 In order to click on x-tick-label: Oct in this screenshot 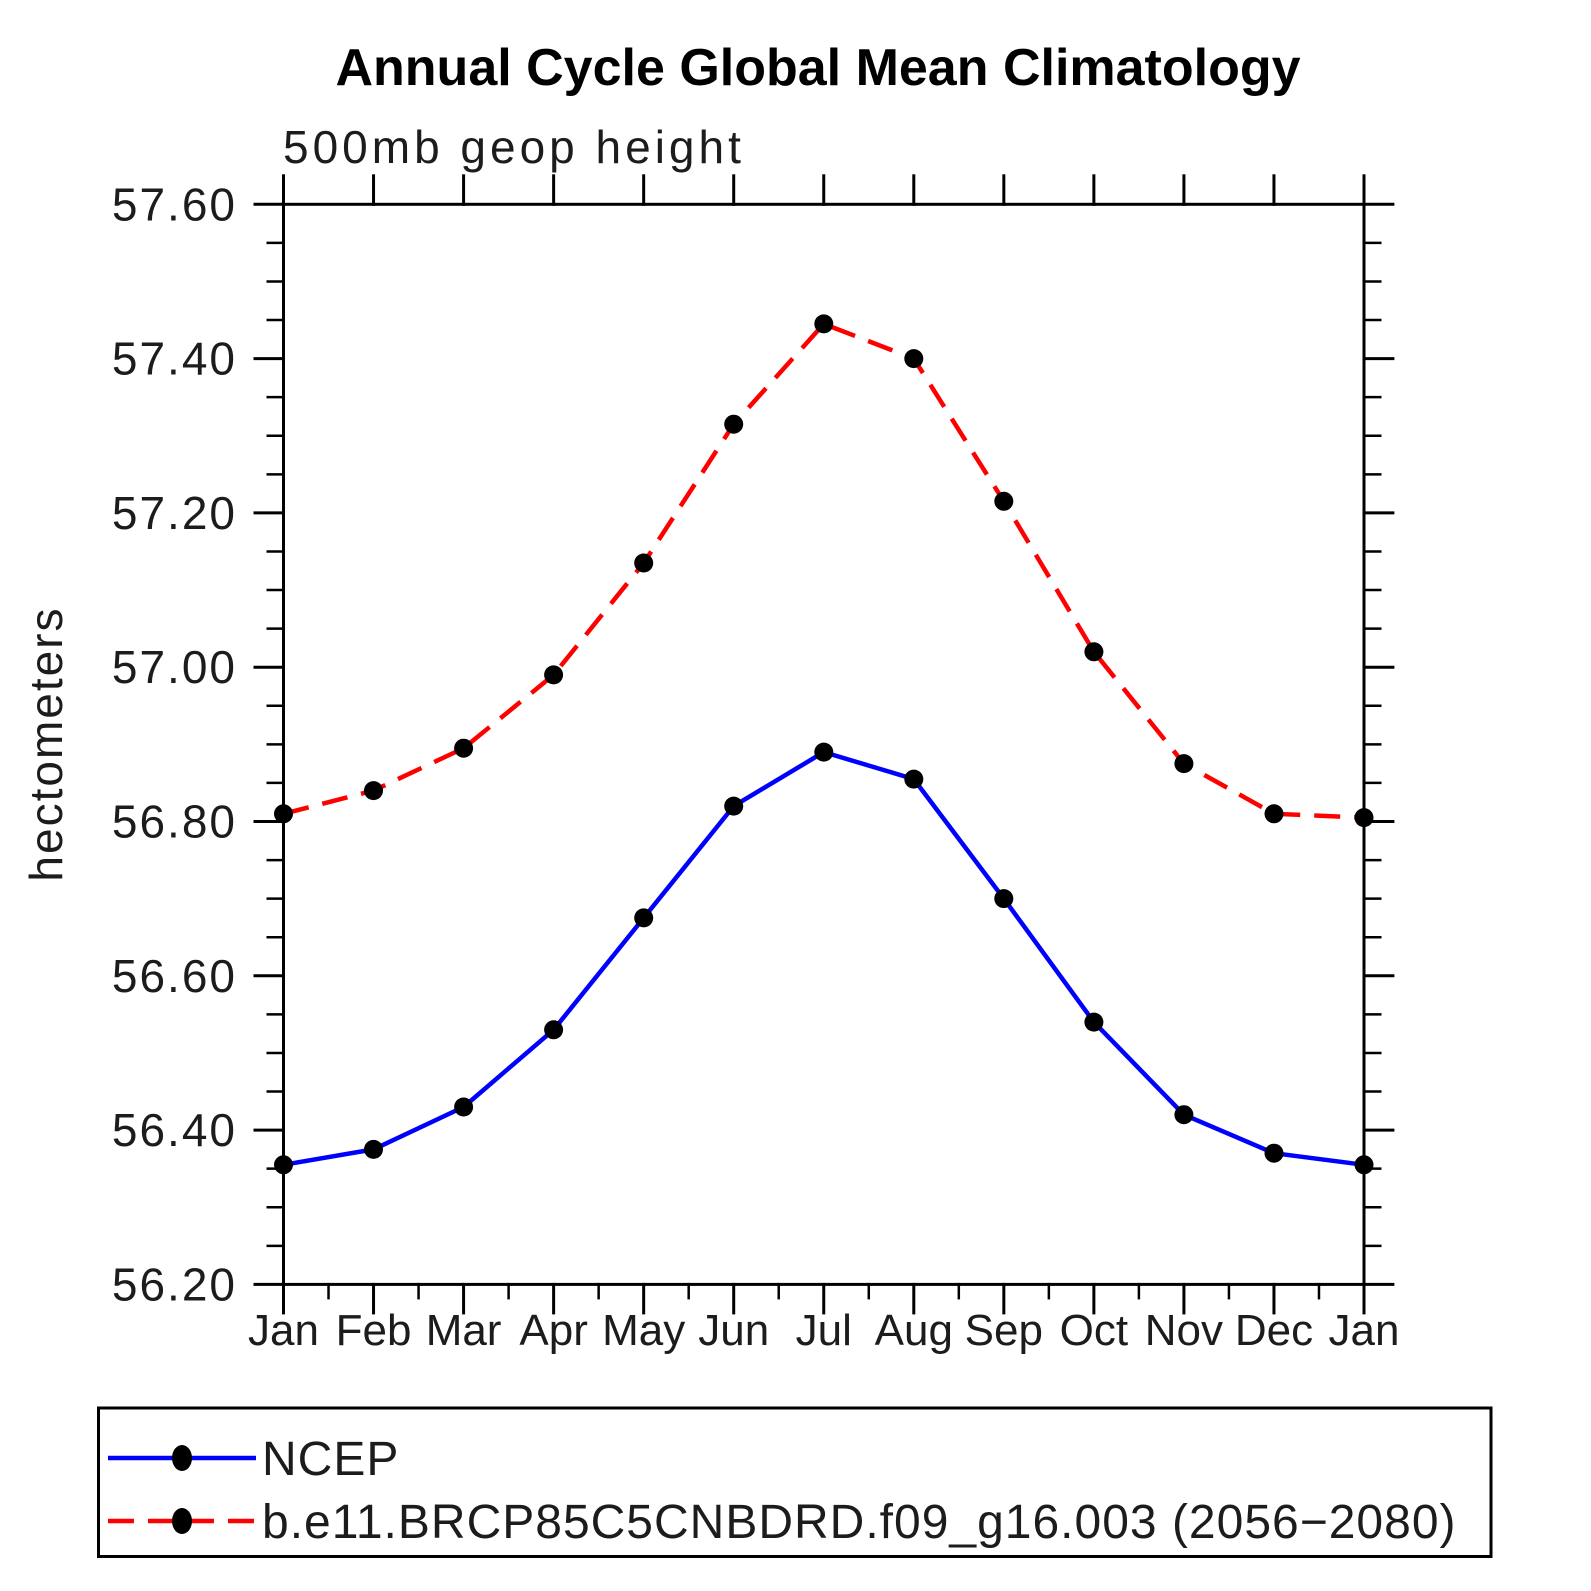, I will do `click(1094, 1330)`.